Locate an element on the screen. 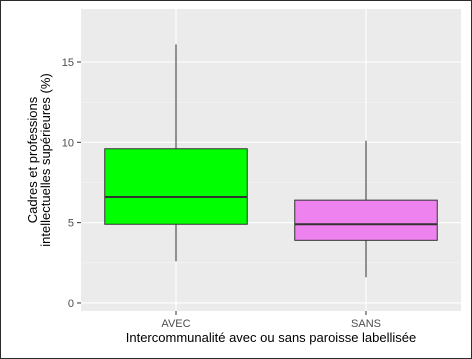 Image resolution: width=472 pixels, height=359 pixels. x-tick-label: AVEC is located at coordinates (175, 324).